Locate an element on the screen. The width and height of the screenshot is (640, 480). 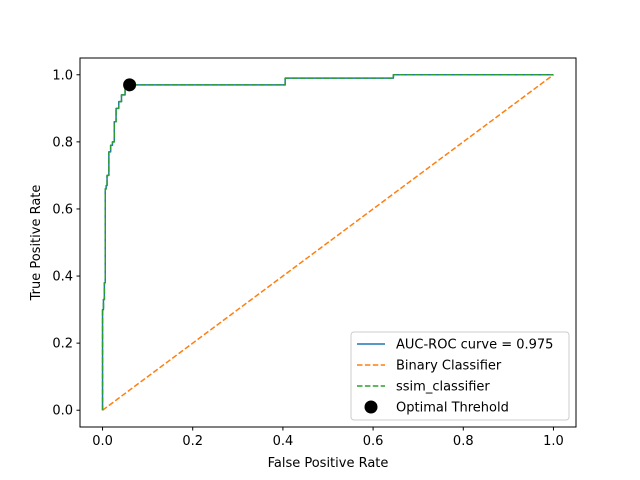
optimal-threshold-point is located at coordinates (130, 85).